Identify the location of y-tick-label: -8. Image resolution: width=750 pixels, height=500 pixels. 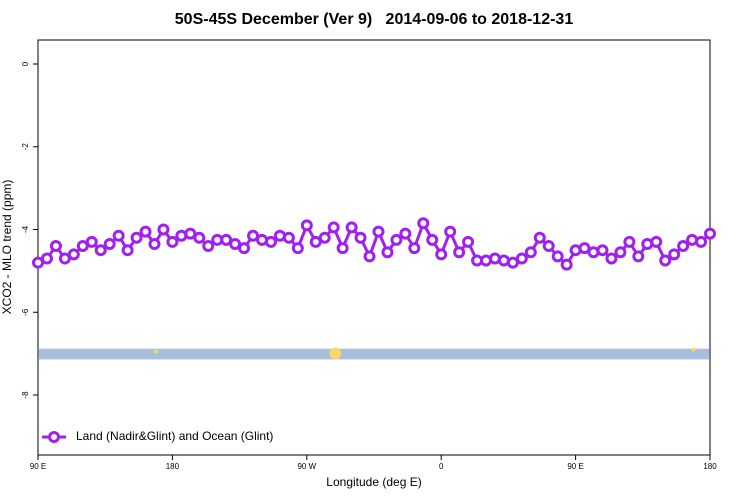
(25, 395).